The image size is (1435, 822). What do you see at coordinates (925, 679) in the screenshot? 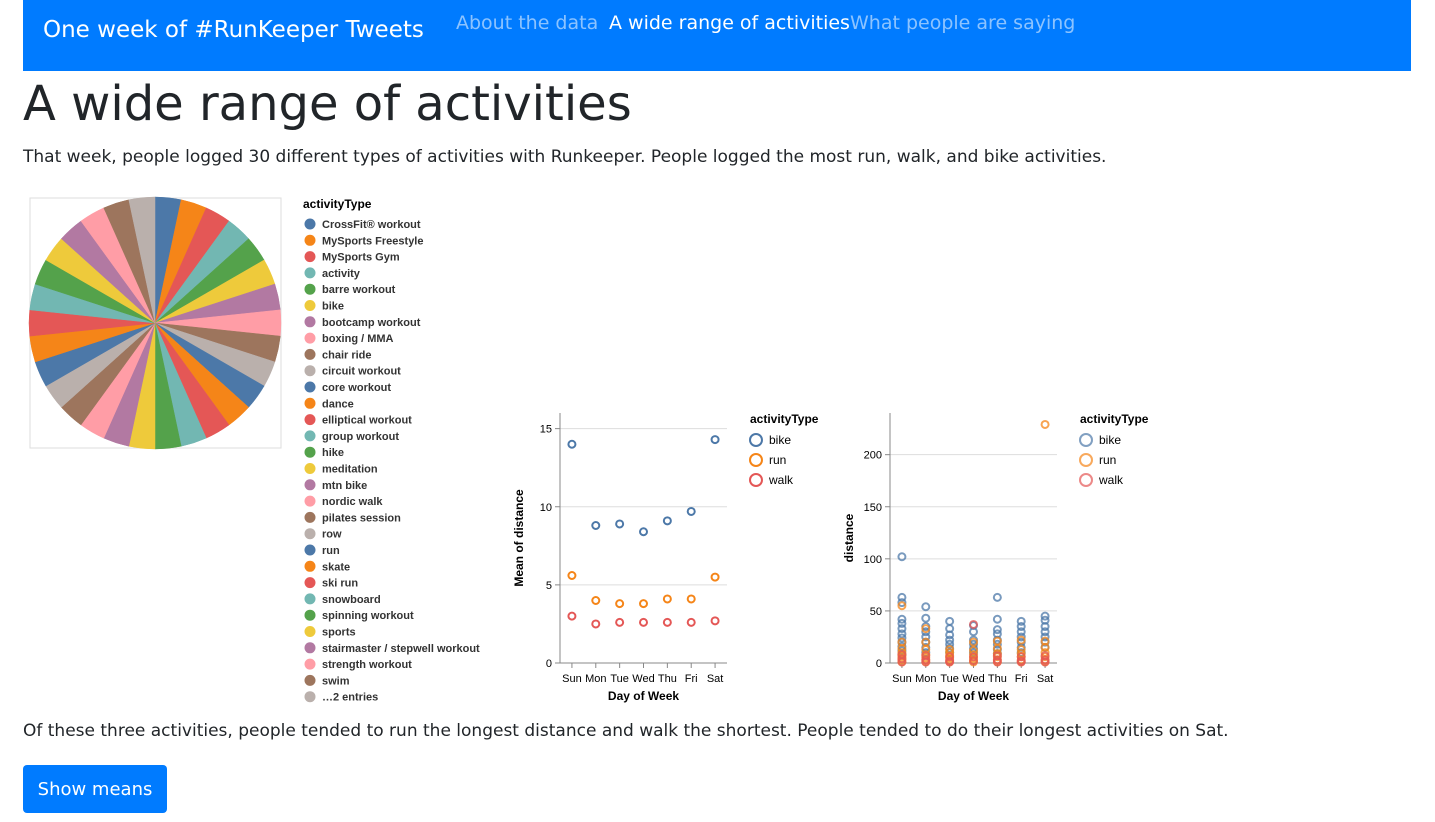
I see `dist-chart-x-tick-label: Mon` at bounding box center [925, 679].